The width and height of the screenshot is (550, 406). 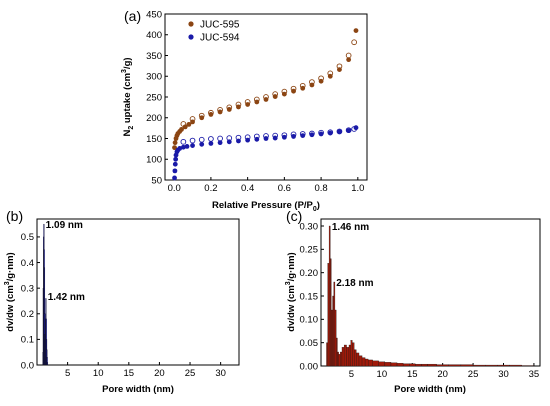 I want to click on panel-a-x-tick-label: 0.4, so click(x=247, y=188).